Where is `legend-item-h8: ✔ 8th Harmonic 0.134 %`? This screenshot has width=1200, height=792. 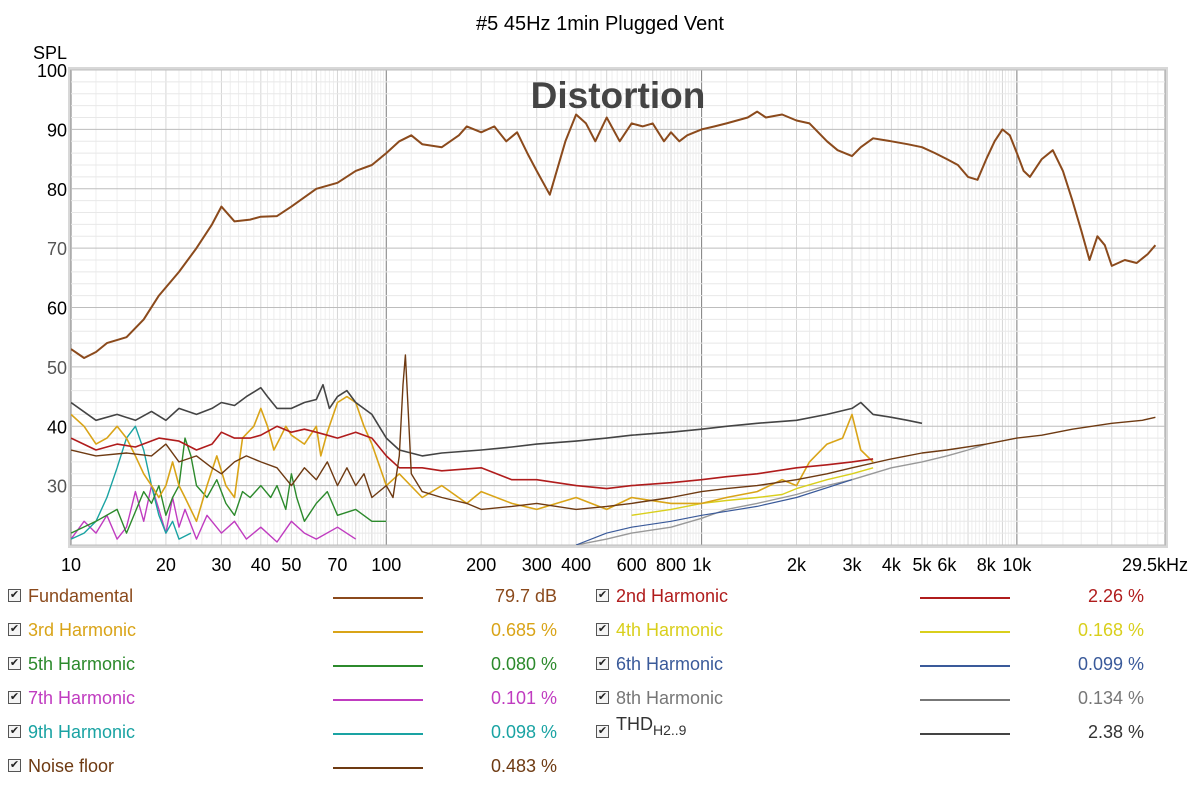 legend-item-h8: ✔ 8th Harmonic 0.134 % is located at coordinates (876, 701).